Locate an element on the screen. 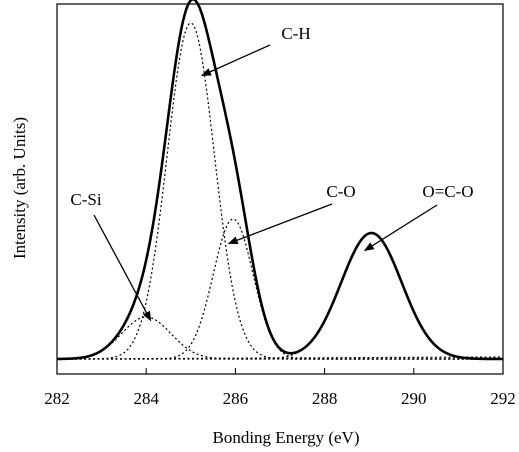 The image size is (519, 452). annotation-label: C-Si is located at coordinates (85, 199).